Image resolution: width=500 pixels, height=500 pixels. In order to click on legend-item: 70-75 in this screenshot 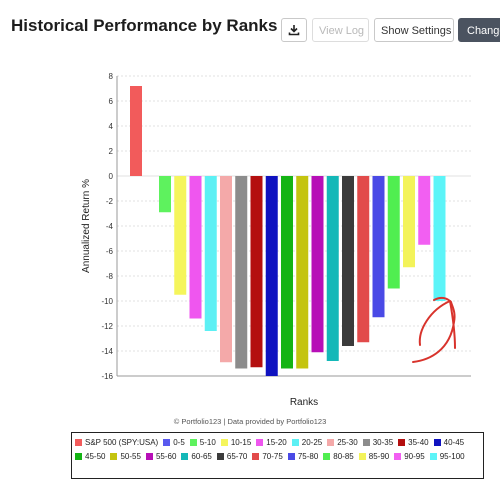, I will do `click(267, 456)`.